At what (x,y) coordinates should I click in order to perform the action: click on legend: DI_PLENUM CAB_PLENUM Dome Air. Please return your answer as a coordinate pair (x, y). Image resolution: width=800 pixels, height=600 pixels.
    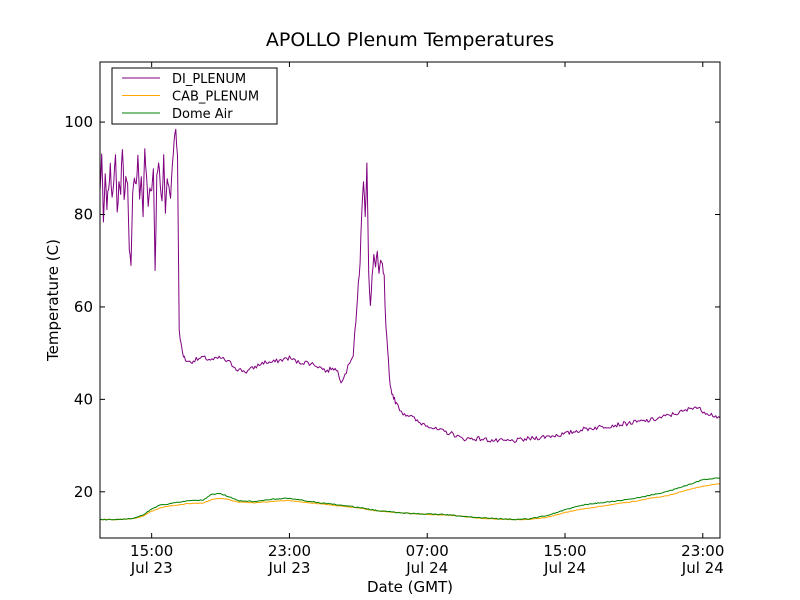
    Looking at the image, I should click on (194, 96).